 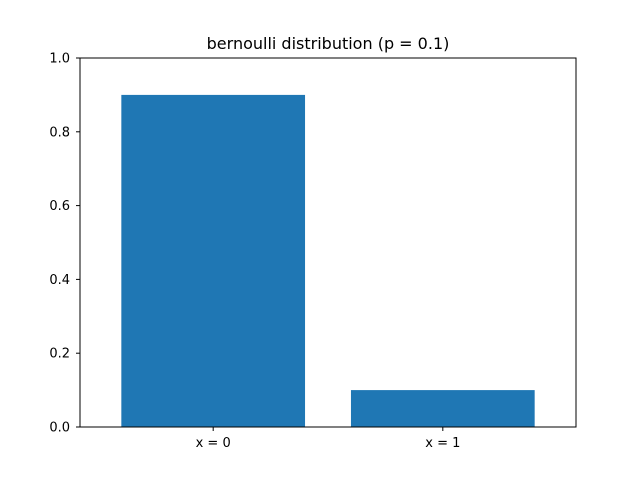 What do you see at coordinates (59, 354) in the screenshot?
I see `y-tick-label-1: 0.2` at bounding box center [59, 354].